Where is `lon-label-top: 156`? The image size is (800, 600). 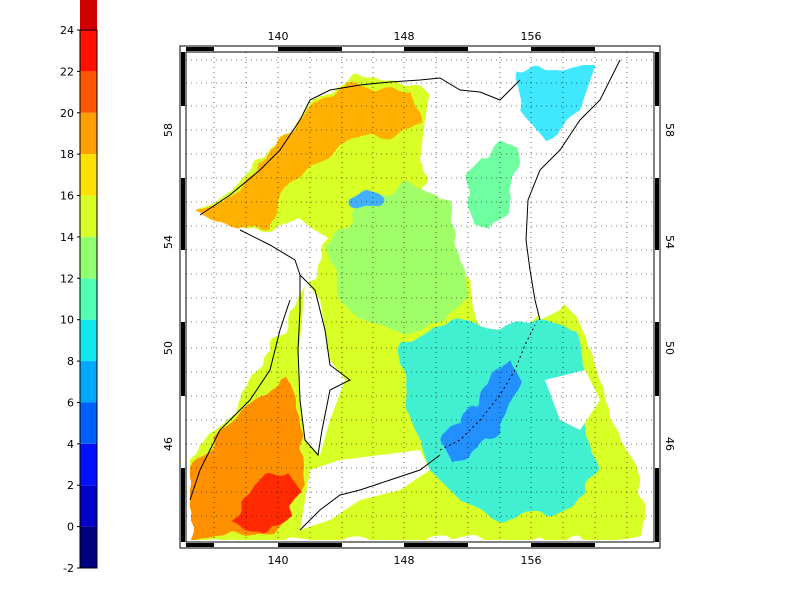
lon-label-top: 156 is located at coordinates (531, 36).